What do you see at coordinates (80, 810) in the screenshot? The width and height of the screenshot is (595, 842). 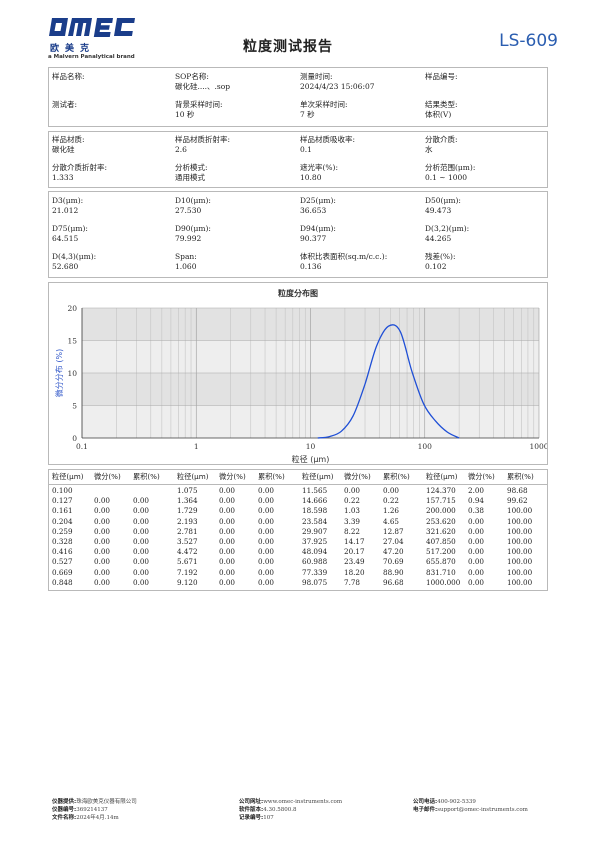 I see `footer-instrument-id: 仪器编号:369214137` at bounding box center [80, 810].